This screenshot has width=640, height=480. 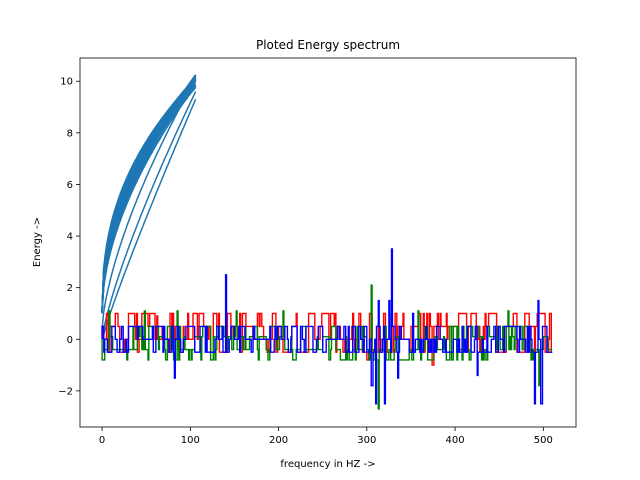 I want to click on chart-title: Ploted Energy spectrum, so click(x=328, y=45).